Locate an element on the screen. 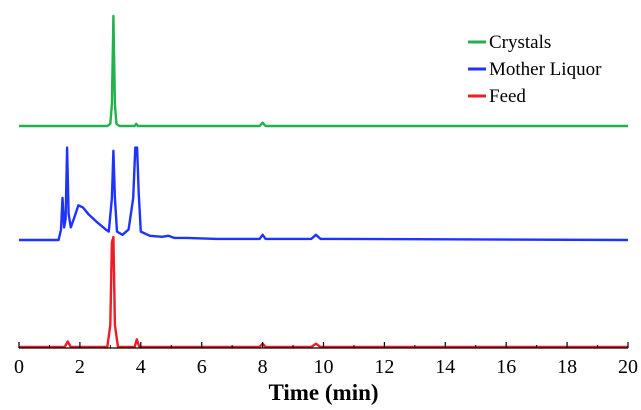 The width and height of the screenshot is (641, 410). x-tick-label: 0 is located at coordinates (19, 367).